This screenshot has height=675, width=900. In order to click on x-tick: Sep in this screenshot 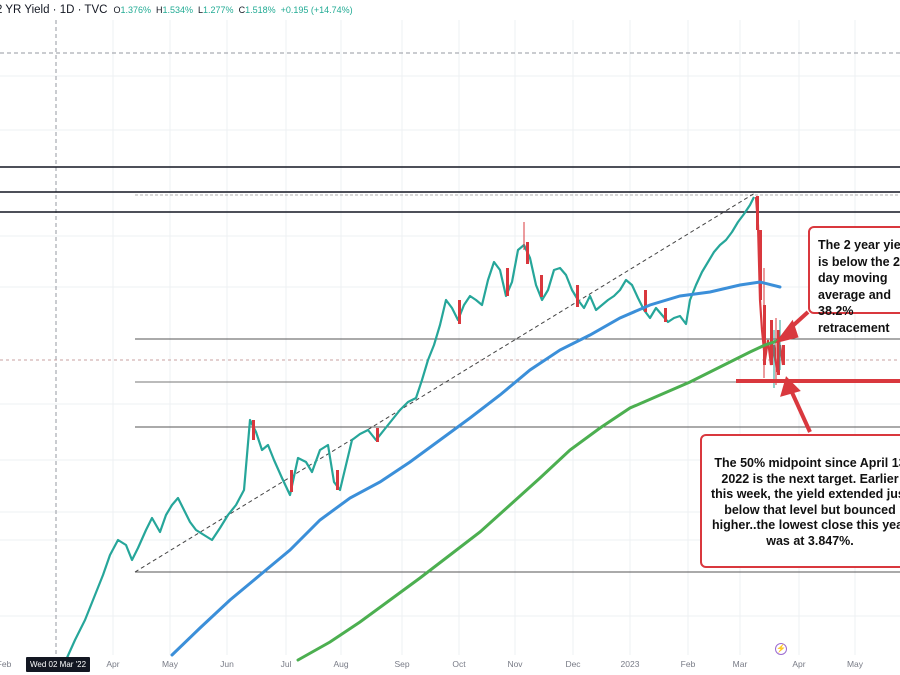, I will do `click(402, 664)`.